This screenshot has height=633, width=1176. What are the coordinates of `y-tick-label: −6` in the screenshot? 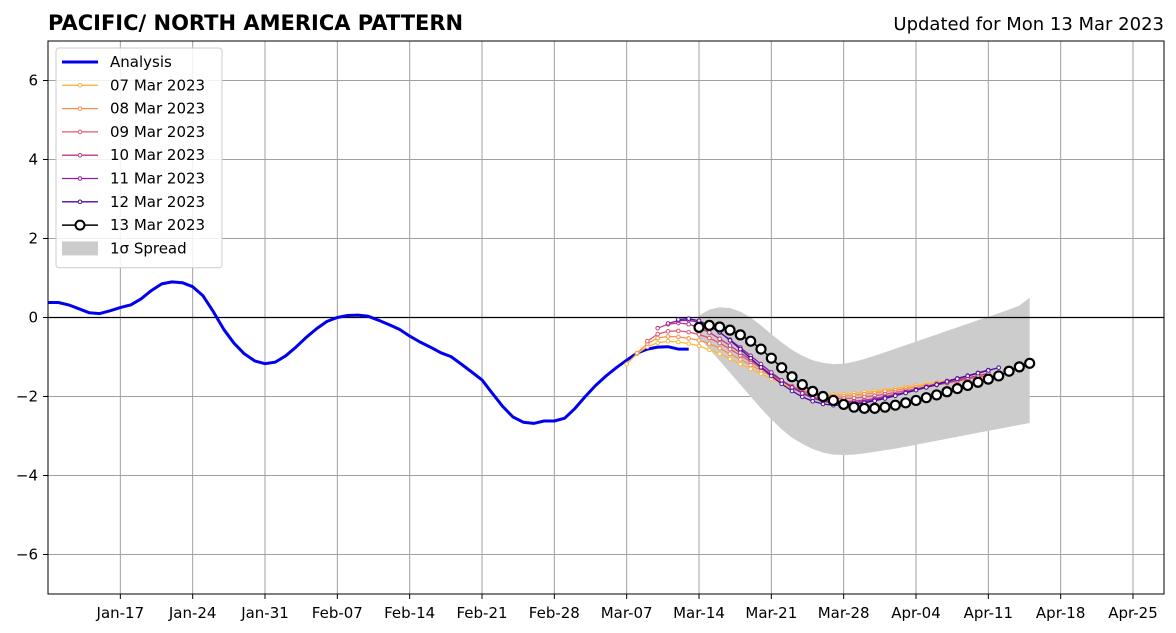 It's located at (27, 555).